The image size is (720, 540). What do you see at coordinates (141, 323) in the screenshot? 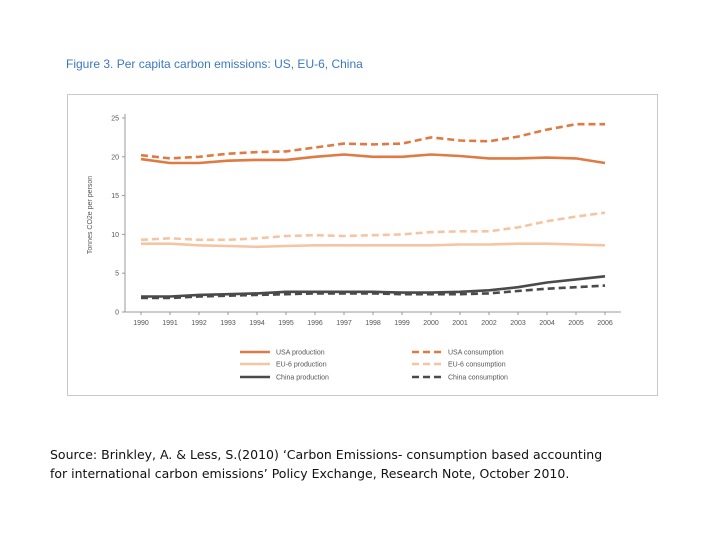
I see `x-tick-label: 1990` at bounding box center [141, 323].